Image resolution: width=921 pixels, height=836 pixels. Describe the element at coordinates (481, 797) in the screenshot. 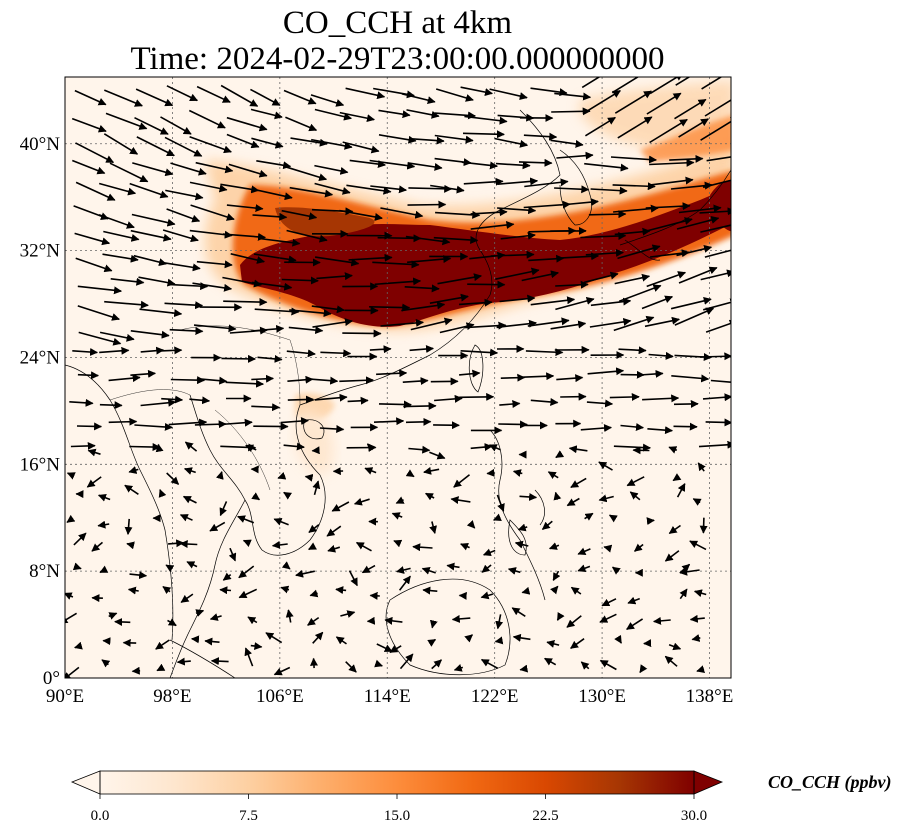

I see `colorbar: 0.0 7.5 15.0 22.5 30.0 CO_CCH (ppbv)` at that location.